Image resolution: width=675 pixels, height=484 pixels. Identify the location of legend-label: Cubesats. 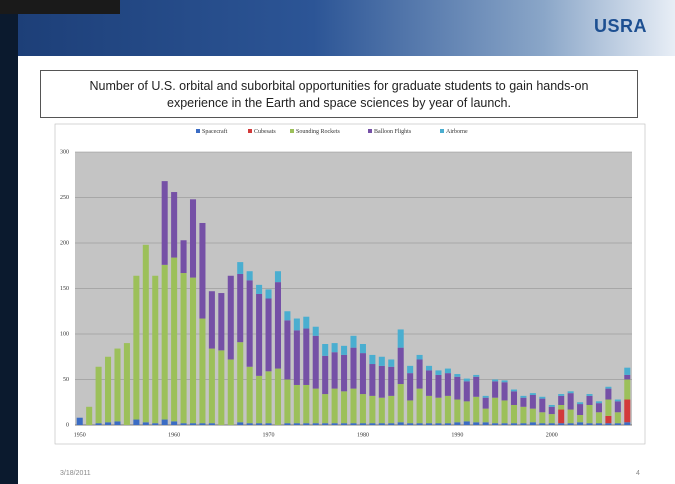
(265, 132).